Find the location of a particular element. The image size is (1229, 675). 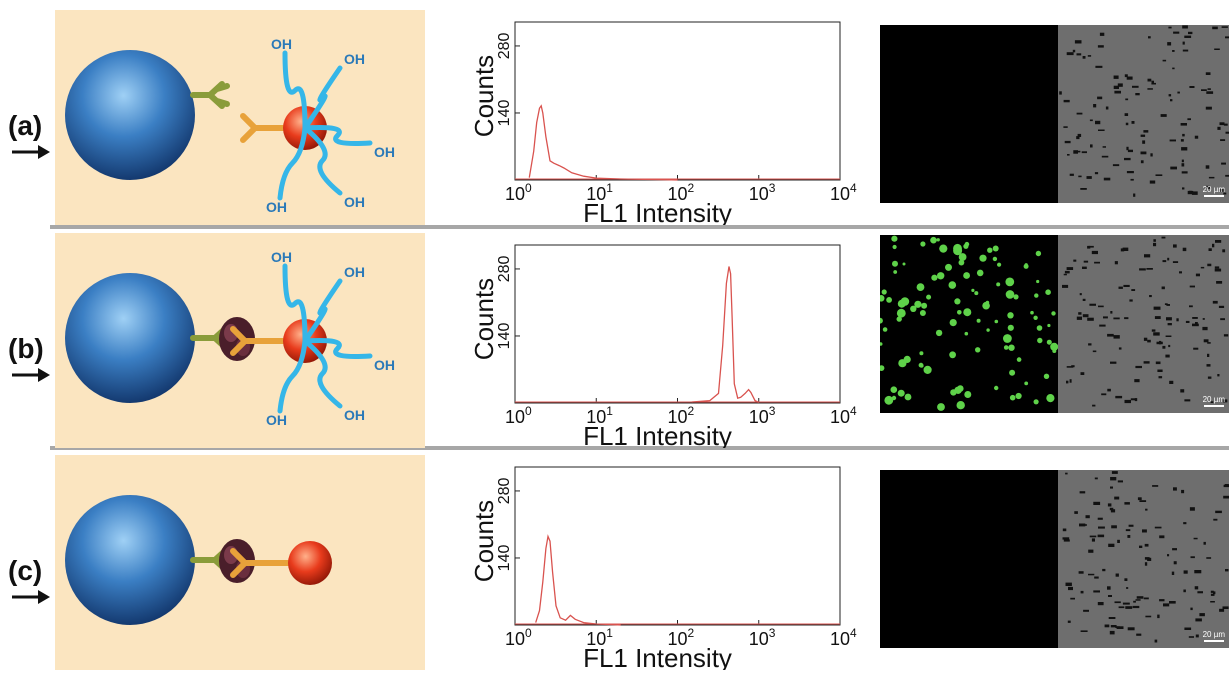

microscopy-images: 20 µm is located at coordinates (1054, 324).